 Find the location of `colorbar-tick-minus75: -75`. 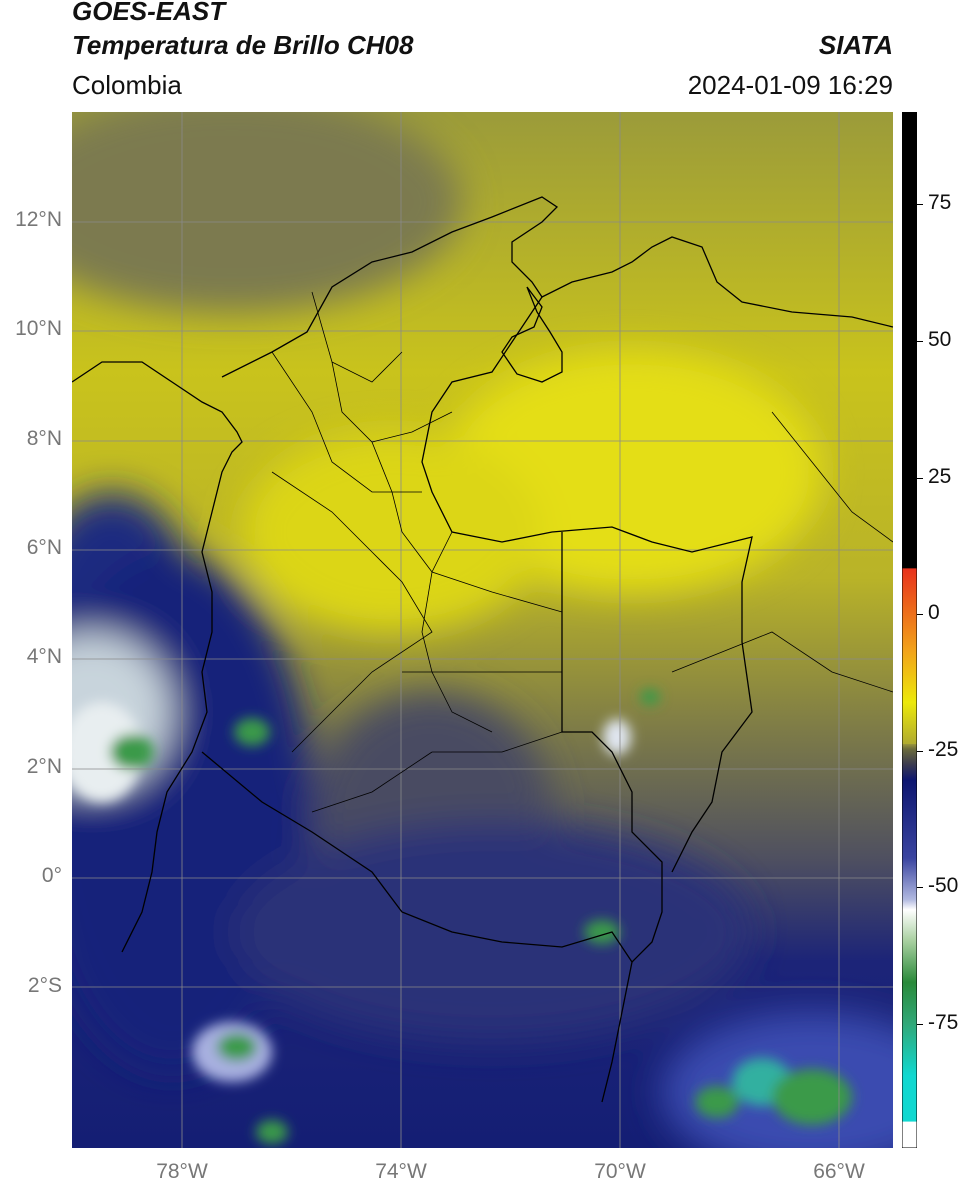

colorbar-tick-minus75: -75 is located at coordinates (943, 1022).